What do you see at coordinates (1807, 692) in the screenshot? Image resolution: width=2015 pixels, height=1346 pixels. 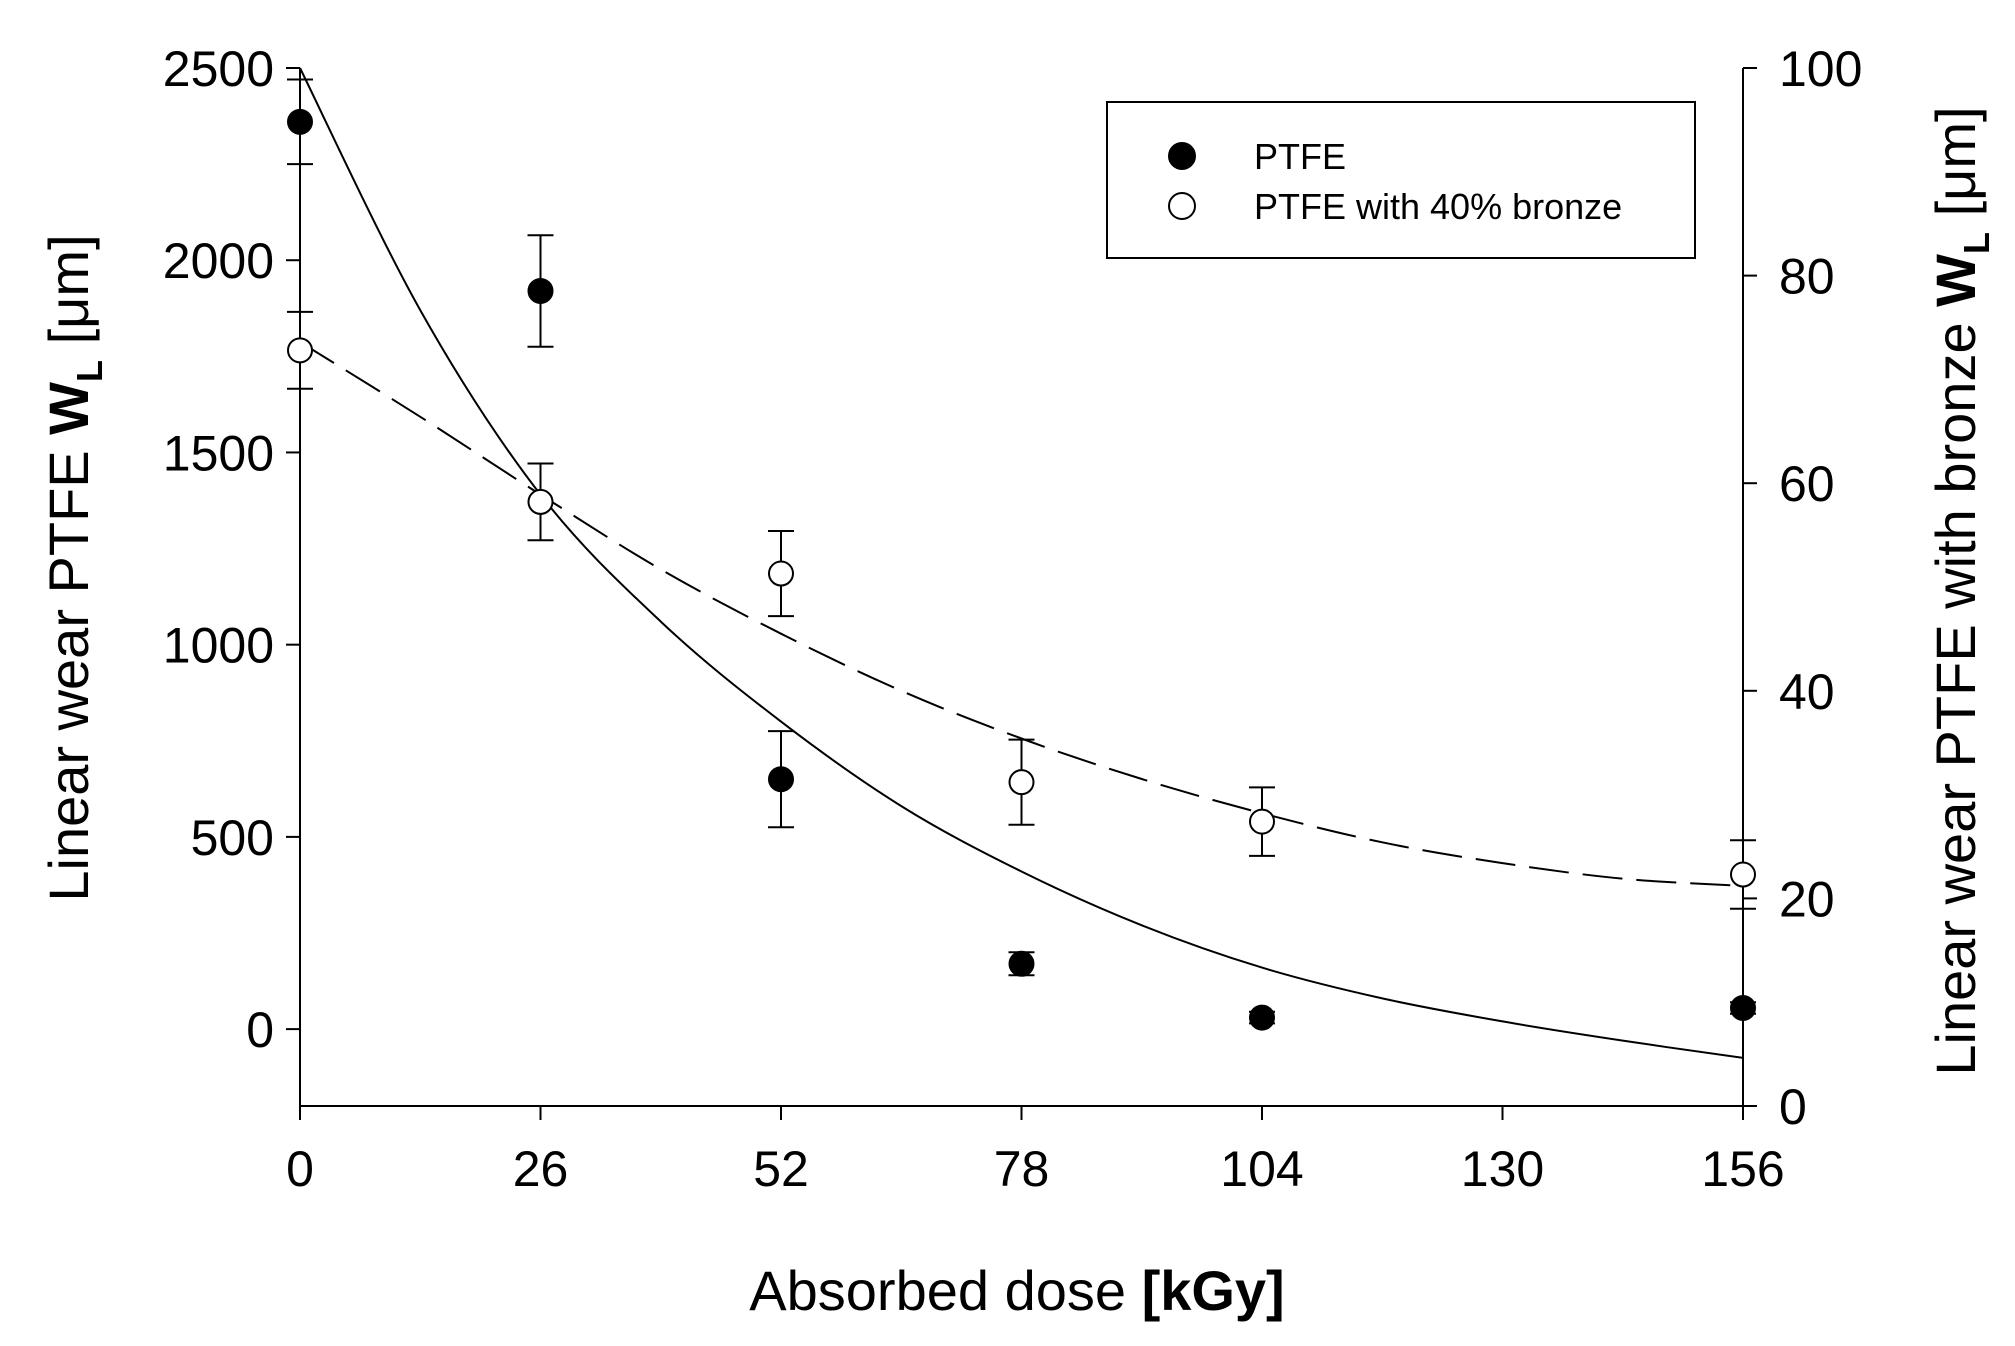 I see `y-right-tick-label: 40` at bounding box center [1807, 692].